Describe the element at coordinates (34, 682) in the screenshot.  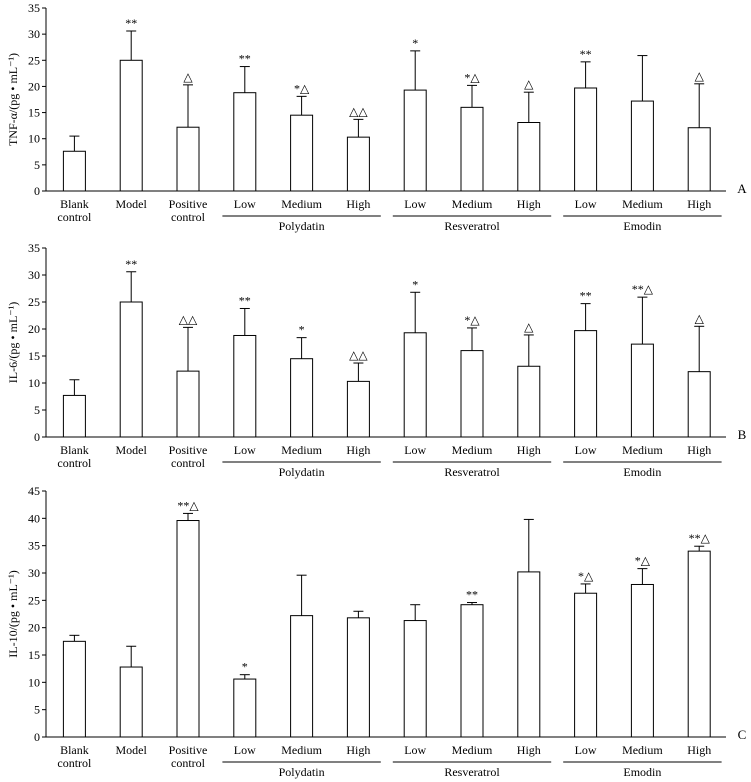
I see `y-tick-label: 10` at that location.